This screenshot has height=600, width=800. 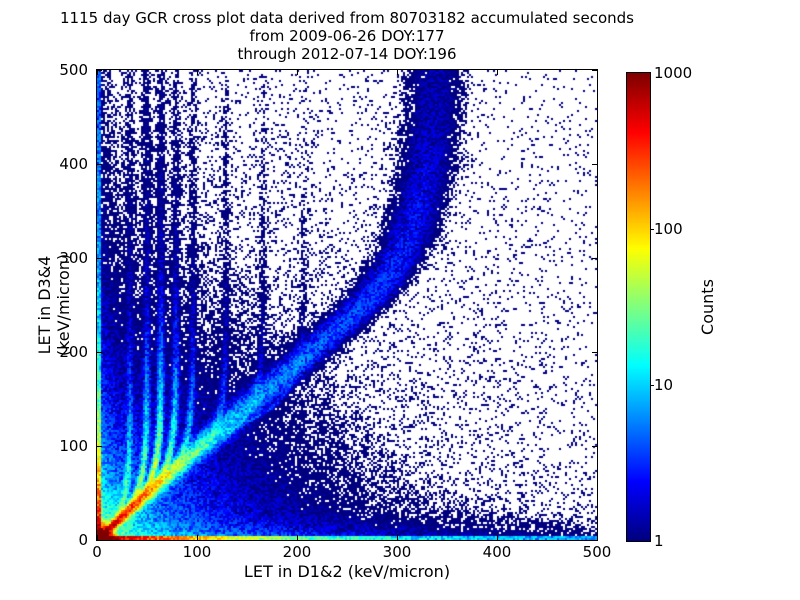 I want to click on colorbar-tick-label: 1000, so click(x=673, y=73).